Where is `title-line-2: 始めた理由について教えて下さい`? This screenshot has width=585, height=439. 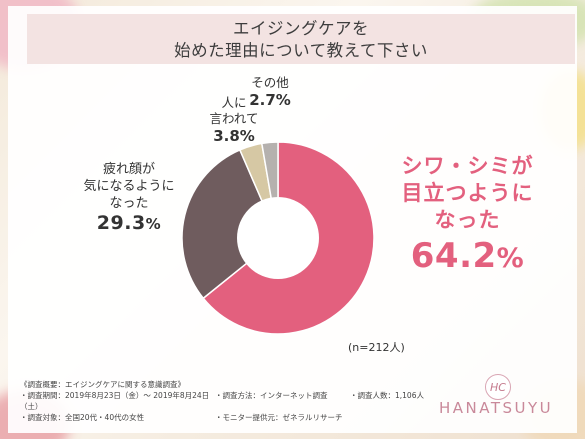 title-line-2: 始めた理由について教えて下さい is located at coordinates (301, 50).